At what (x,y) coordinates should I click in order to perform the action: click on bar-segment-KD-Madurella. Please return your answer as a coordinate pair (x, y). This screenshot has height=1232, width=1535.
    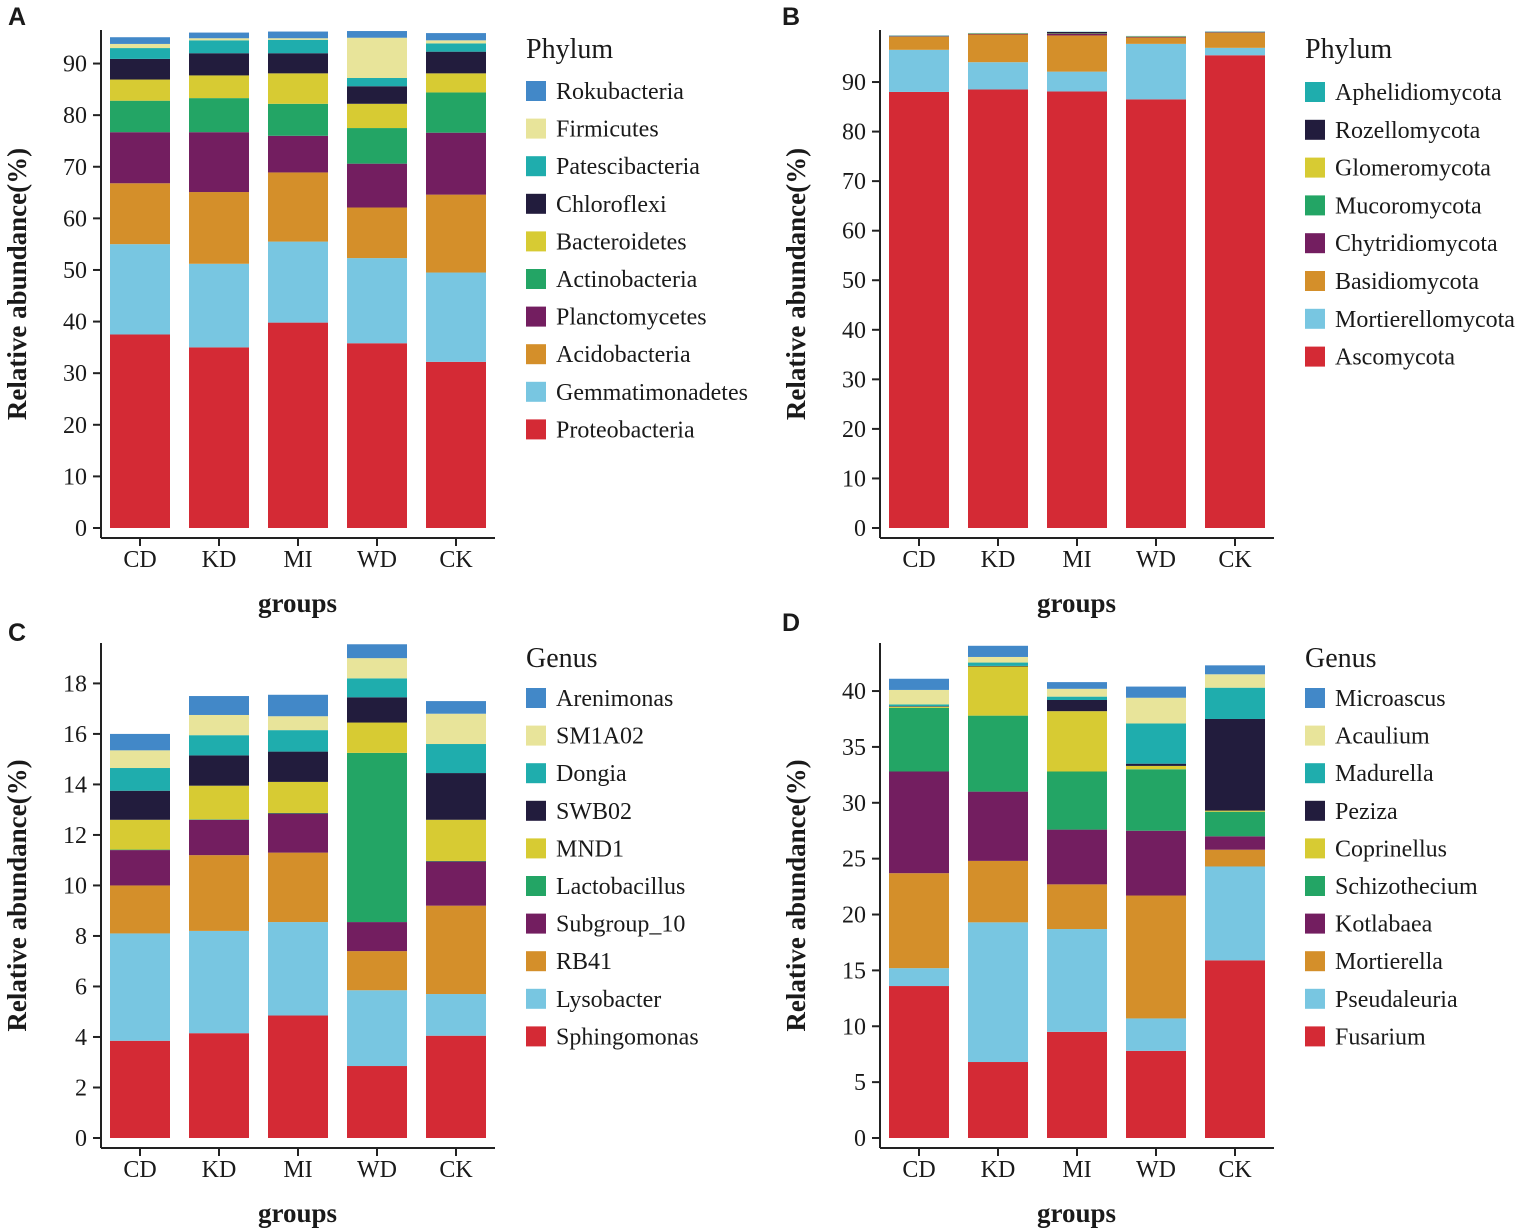
    Looking at the image, I should click on (998, 664).